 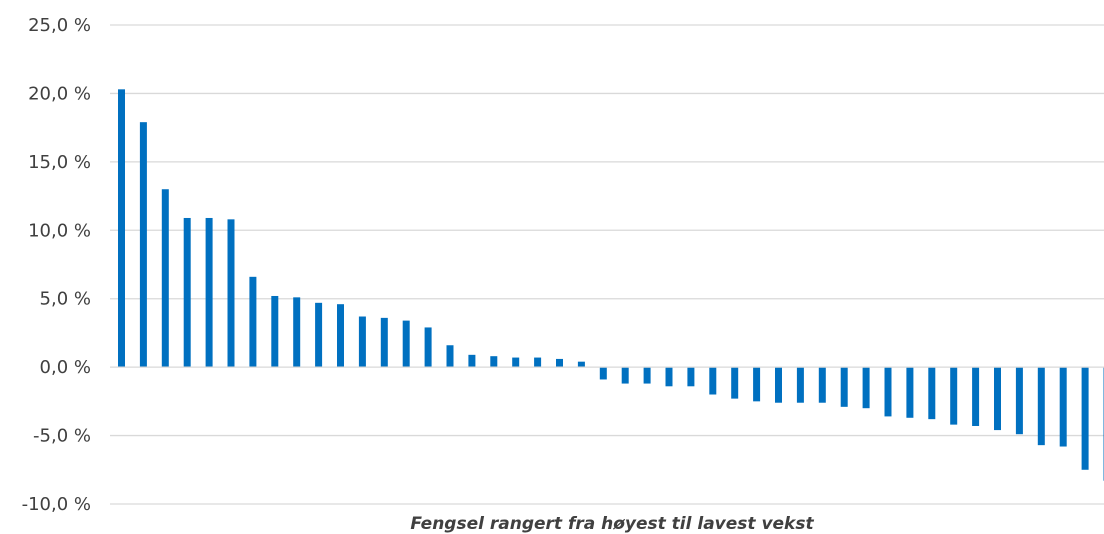 What do you see at coordinates (65, 299) in the screenshot?
I see `y-tick-label: 5,0 %` at bounding box center [65, 299].